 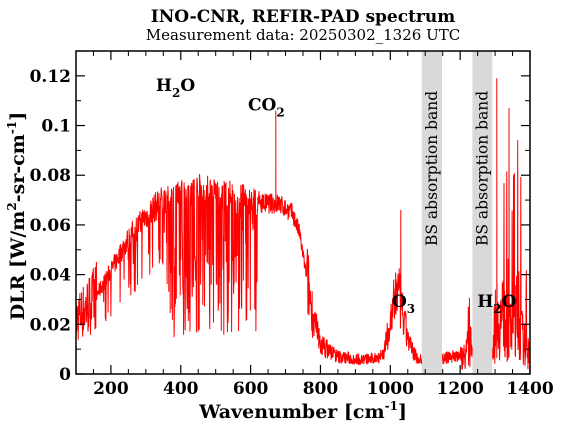 What do you see at coordinates (266, 108) in the screenshot?
I see `molecule-label-1: CO2` at bounding box center [266, 108].